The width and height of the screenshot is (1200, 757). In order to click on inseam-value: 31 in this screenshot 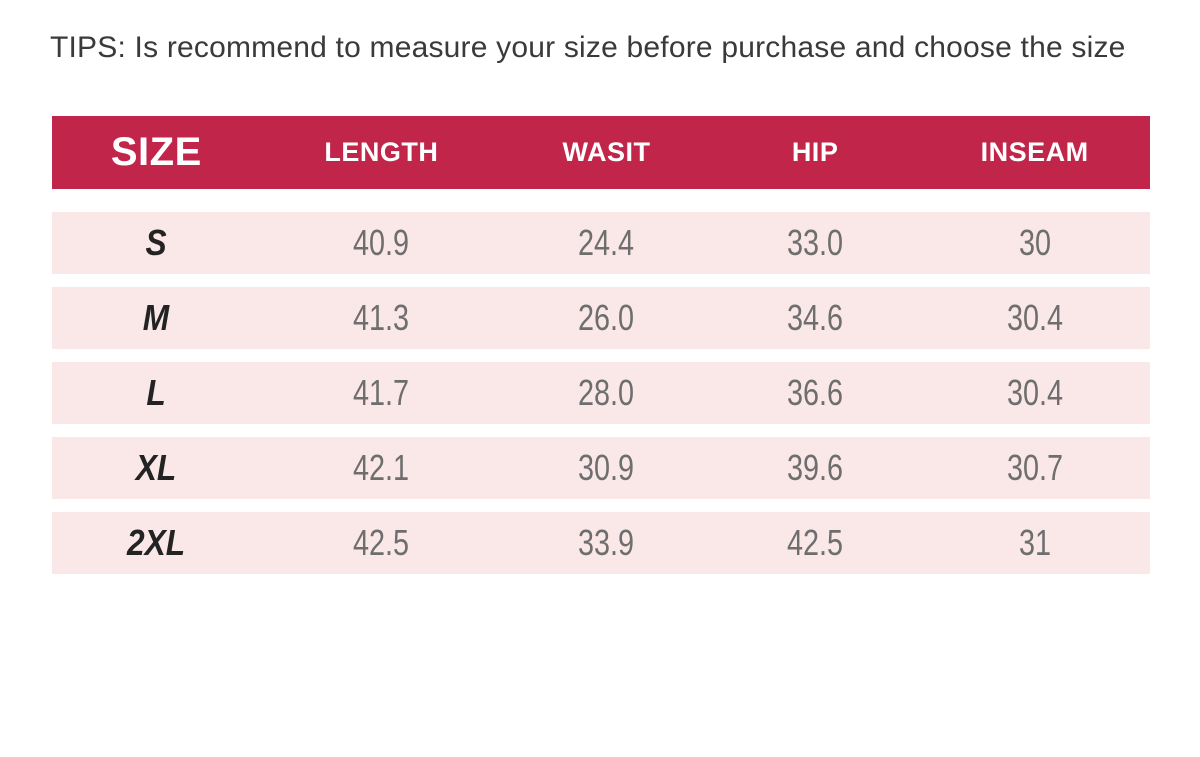, I will do `click(1034, 542)`.